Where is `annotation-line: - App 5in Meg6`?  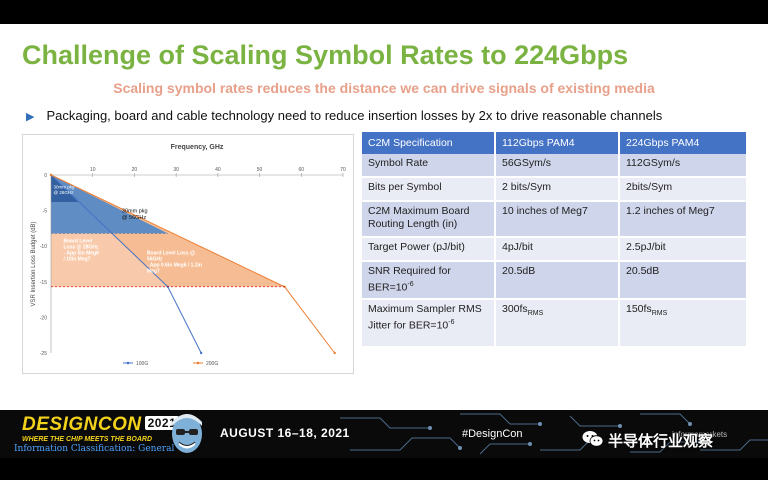
annotation-line: - App 5in Meg6 is located at coordinates (82, 254).